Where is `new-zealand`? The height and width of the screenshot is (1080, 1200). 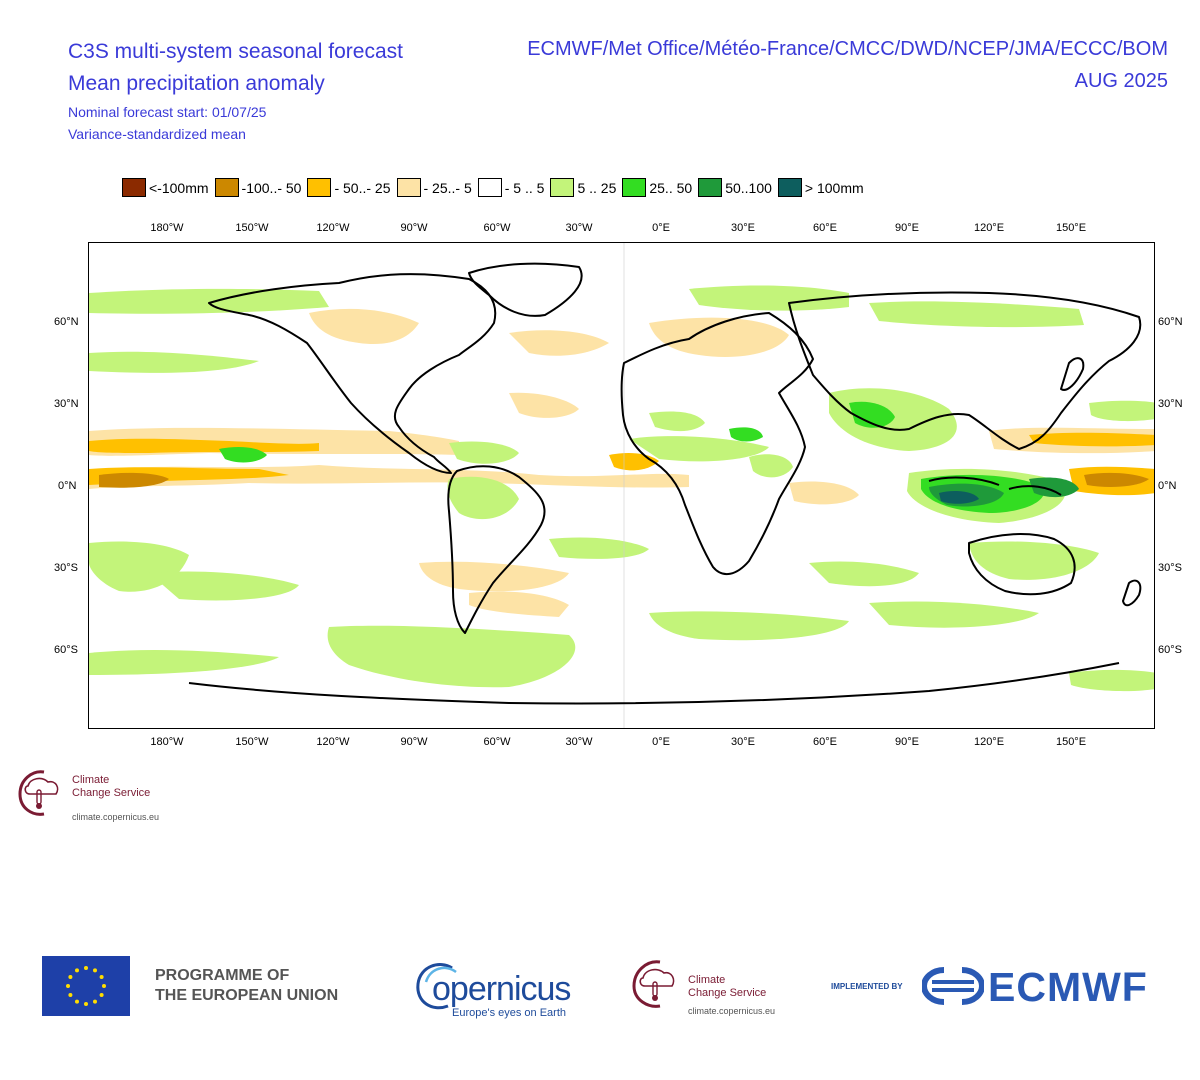 new-zealand is located at coordinates (1132, 593).